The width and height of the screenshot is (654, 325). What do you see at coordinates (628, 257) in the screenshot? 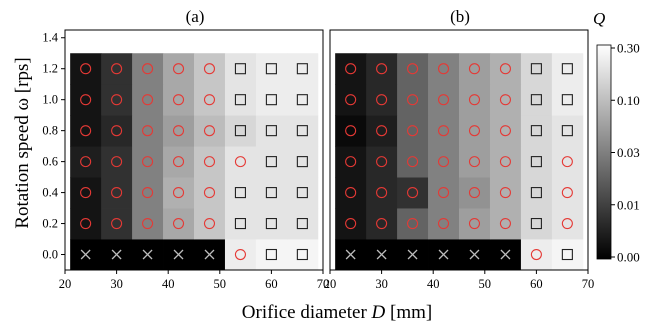
I see `colorbar-tick-label: 0.00` at bounding box center [628, 257].